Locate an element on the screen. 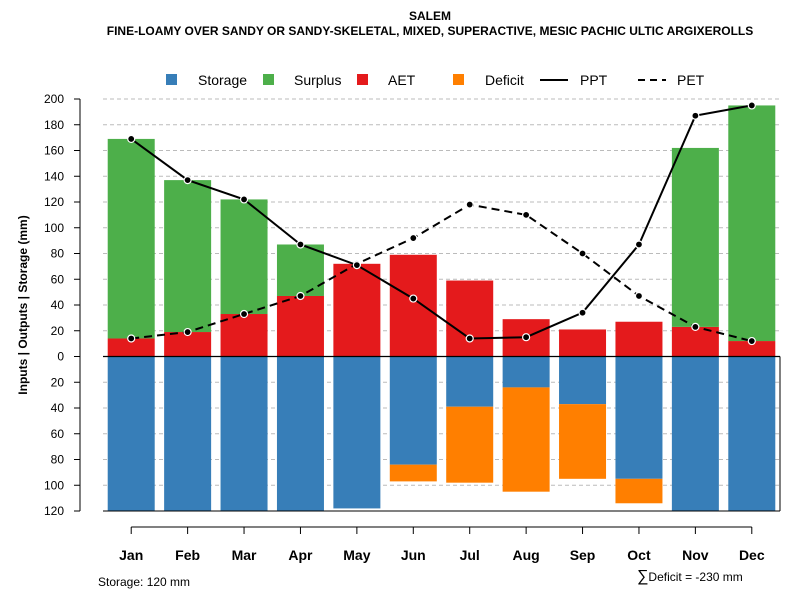 This screenshot has height=600, width=800. x-tick-label: Nov is located at coordinates (695, 555).